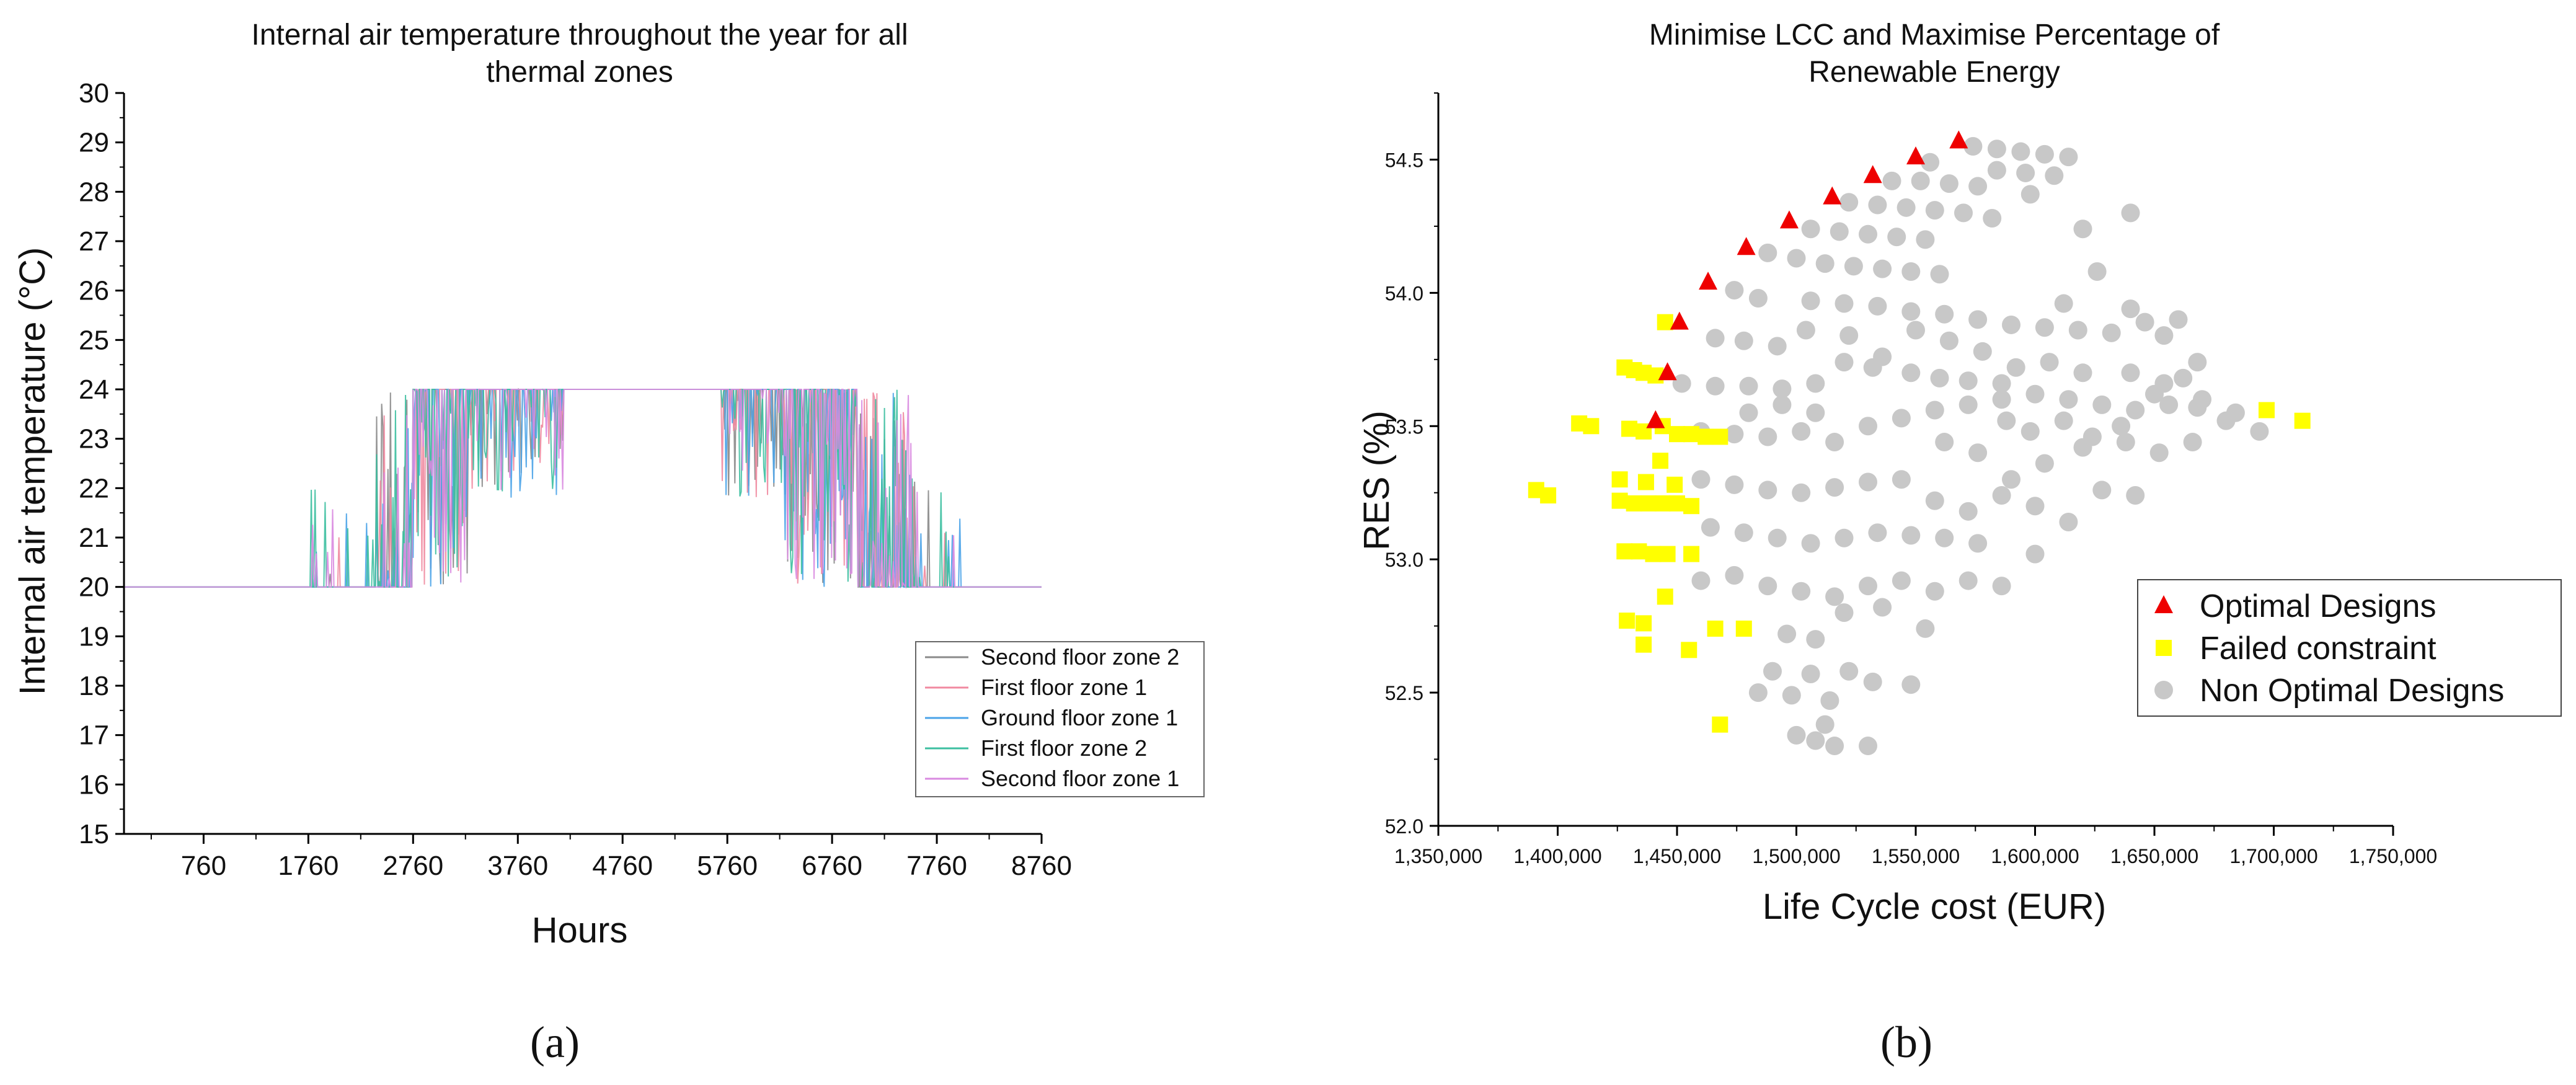  I want to click on chart-b-x-axis-label: Life Cycle cost (EUR), so click(1935, 907).